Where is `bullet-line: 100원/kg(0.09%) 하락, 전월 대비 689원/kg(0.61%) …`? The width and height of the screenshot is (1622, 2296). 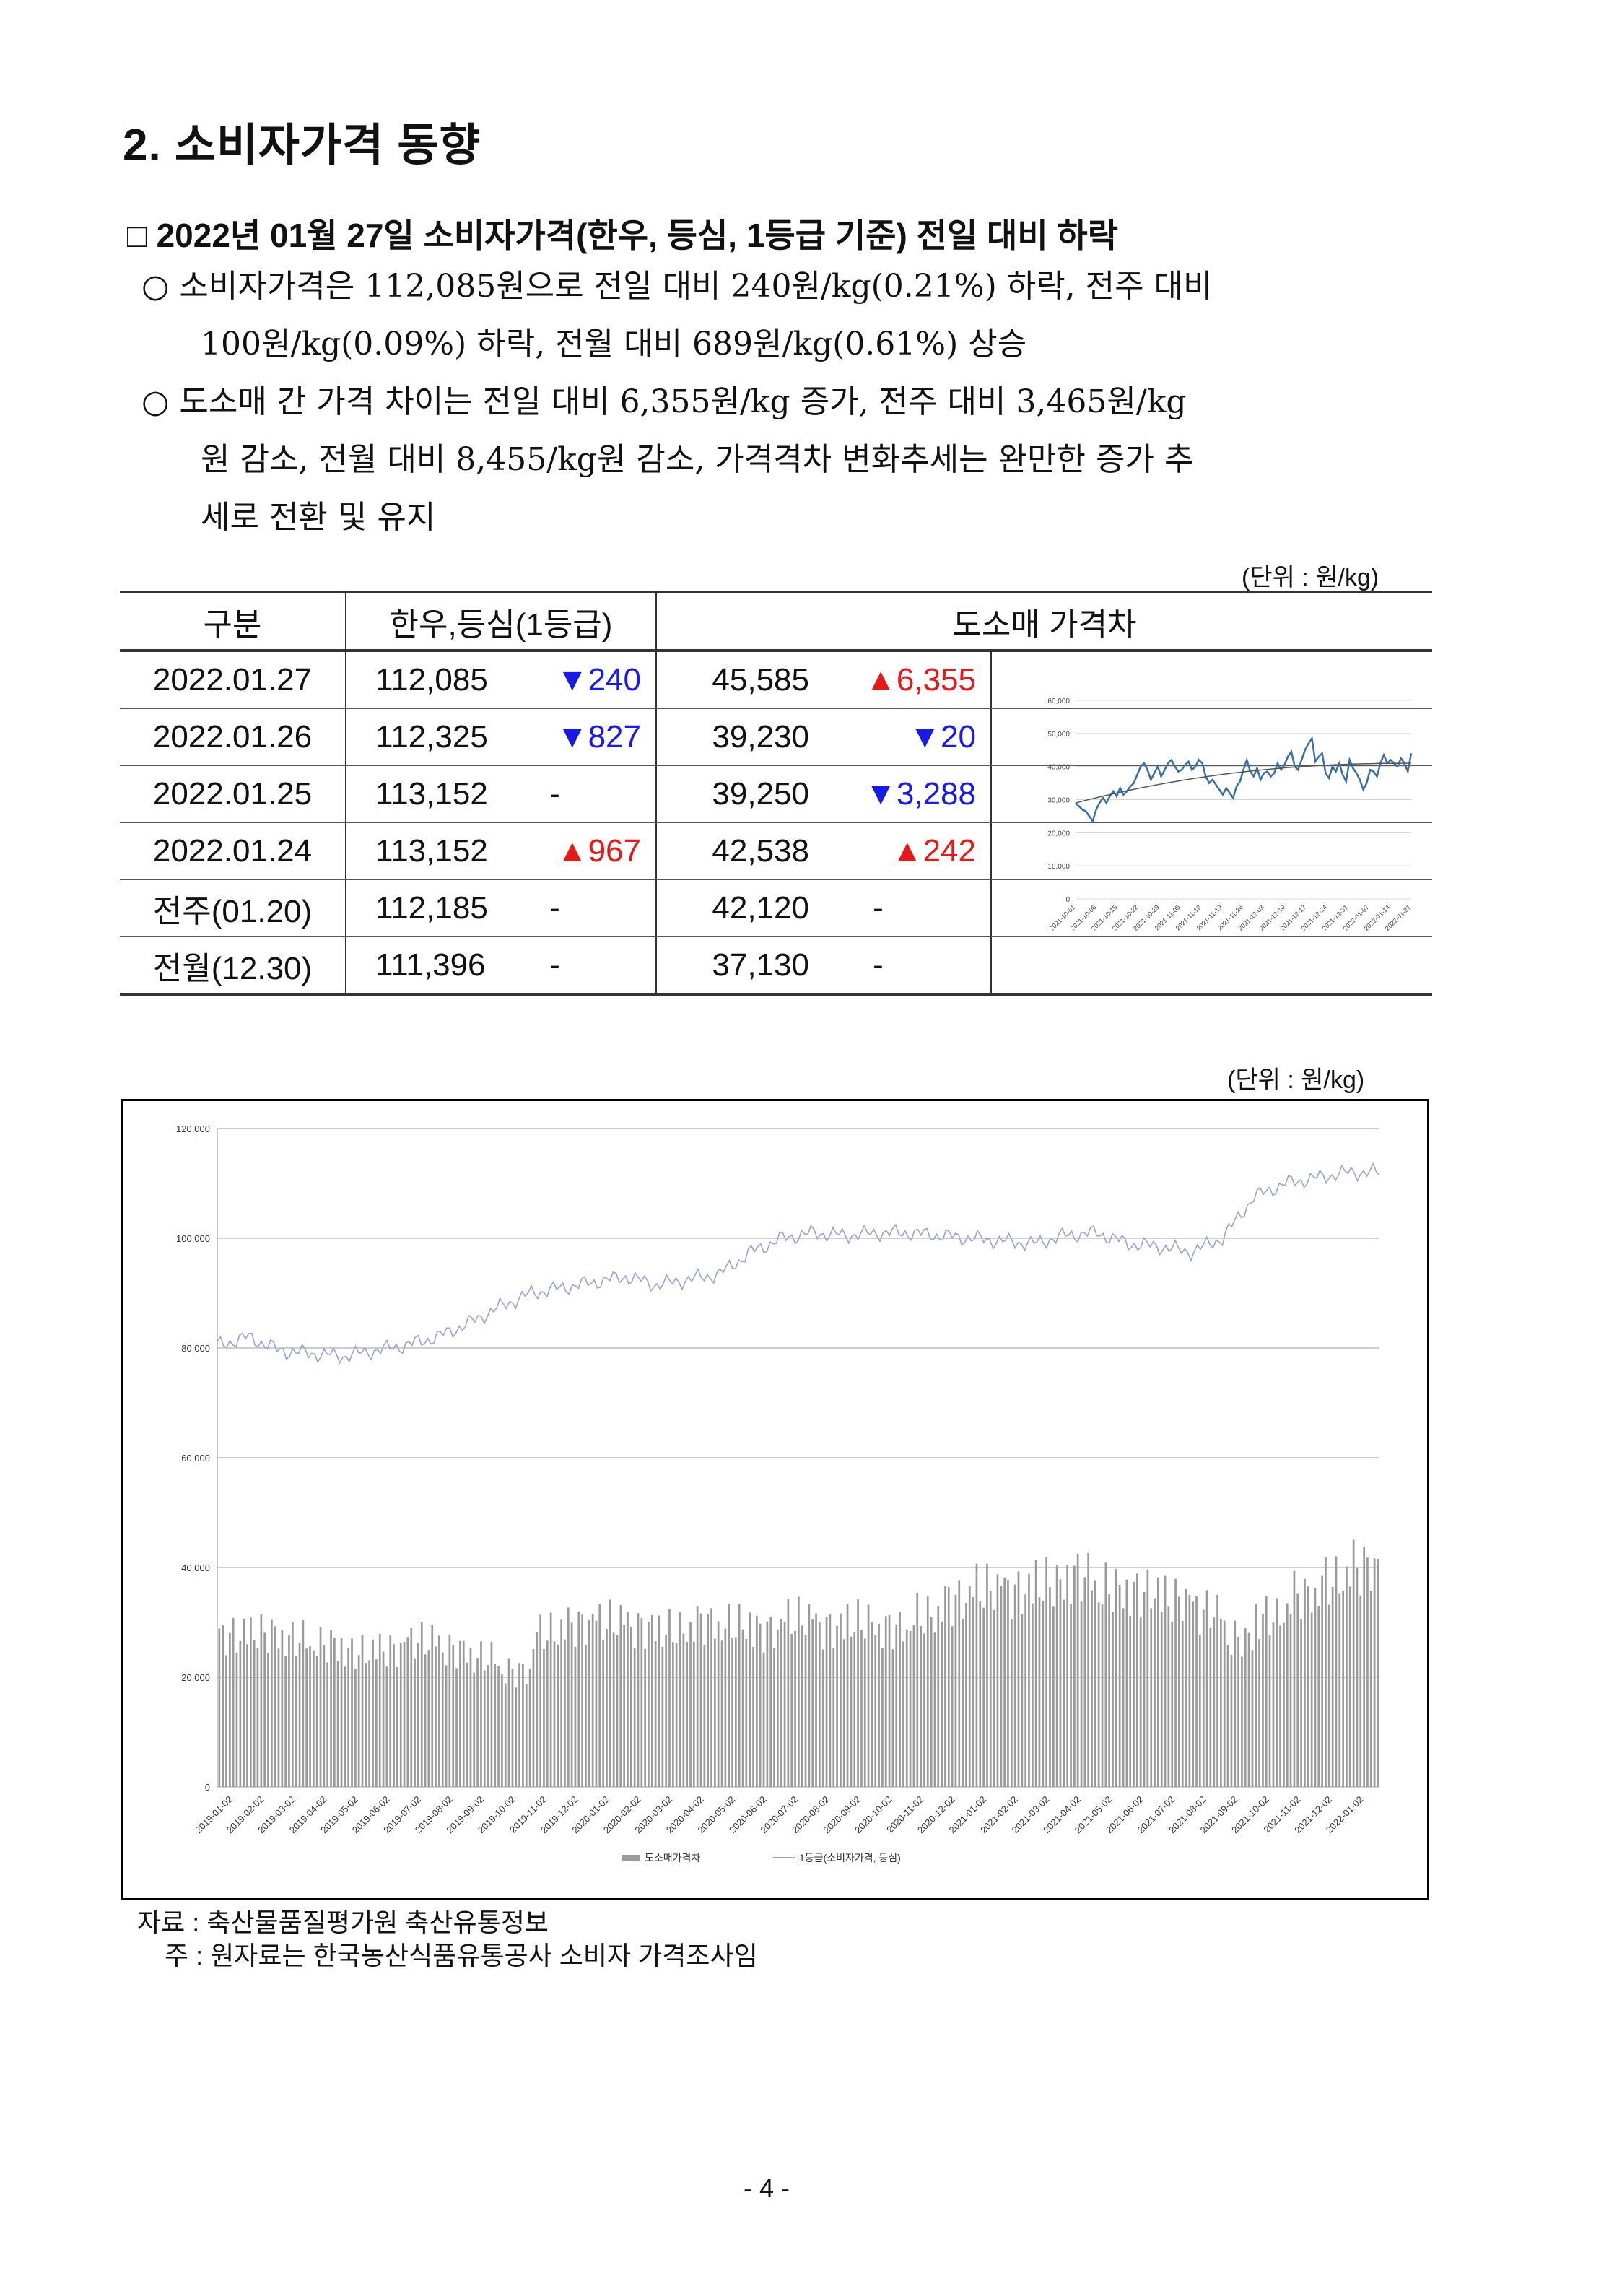
bullet-line: 100원/kg(0.09%) 하락, 전월 대비 689원/kg(0.61%) … is located at coordinates (614, 344).